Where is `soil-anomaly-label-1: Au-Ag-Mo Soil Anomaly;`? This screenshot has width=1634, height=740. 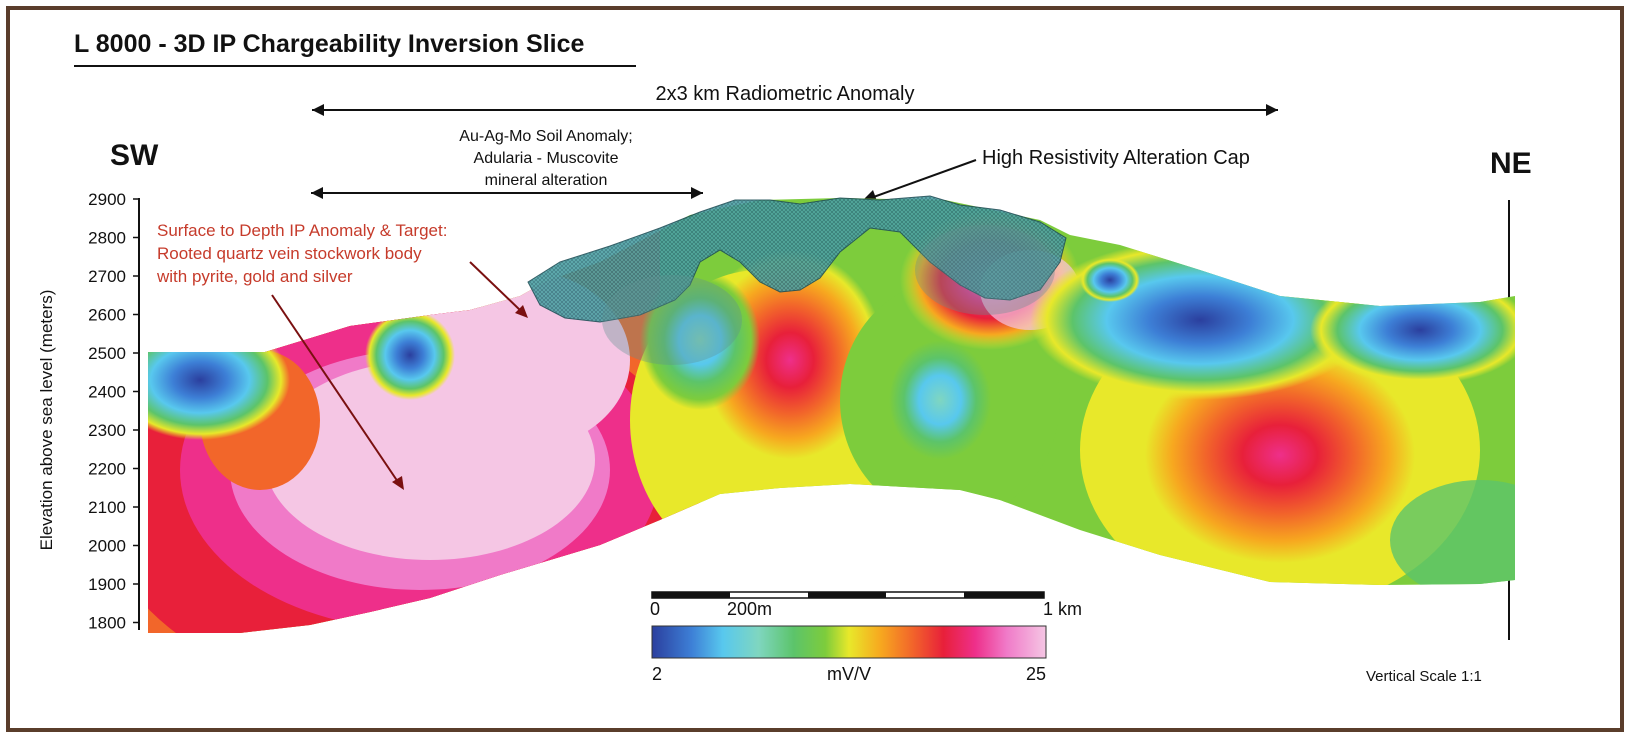
soil-anomaly-label-1: Au-Ag-Mo Soil Anomaly; is located at coordinates (545, 136).